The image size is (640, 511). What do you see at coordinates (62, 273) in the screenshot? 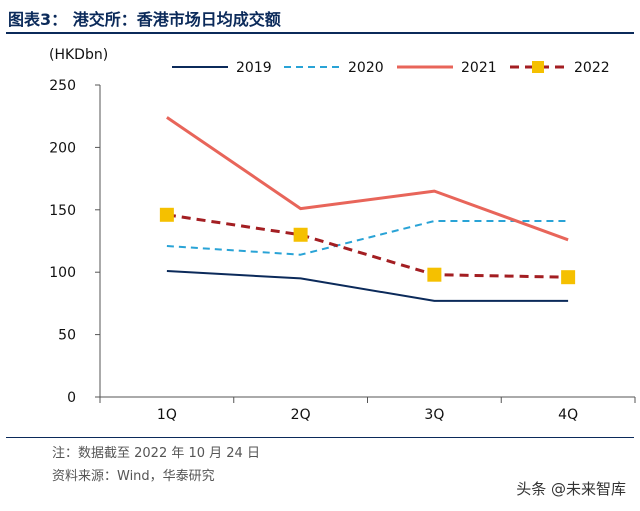
I see `y-tick-label-100: 100` at bounding box center [62, 273].